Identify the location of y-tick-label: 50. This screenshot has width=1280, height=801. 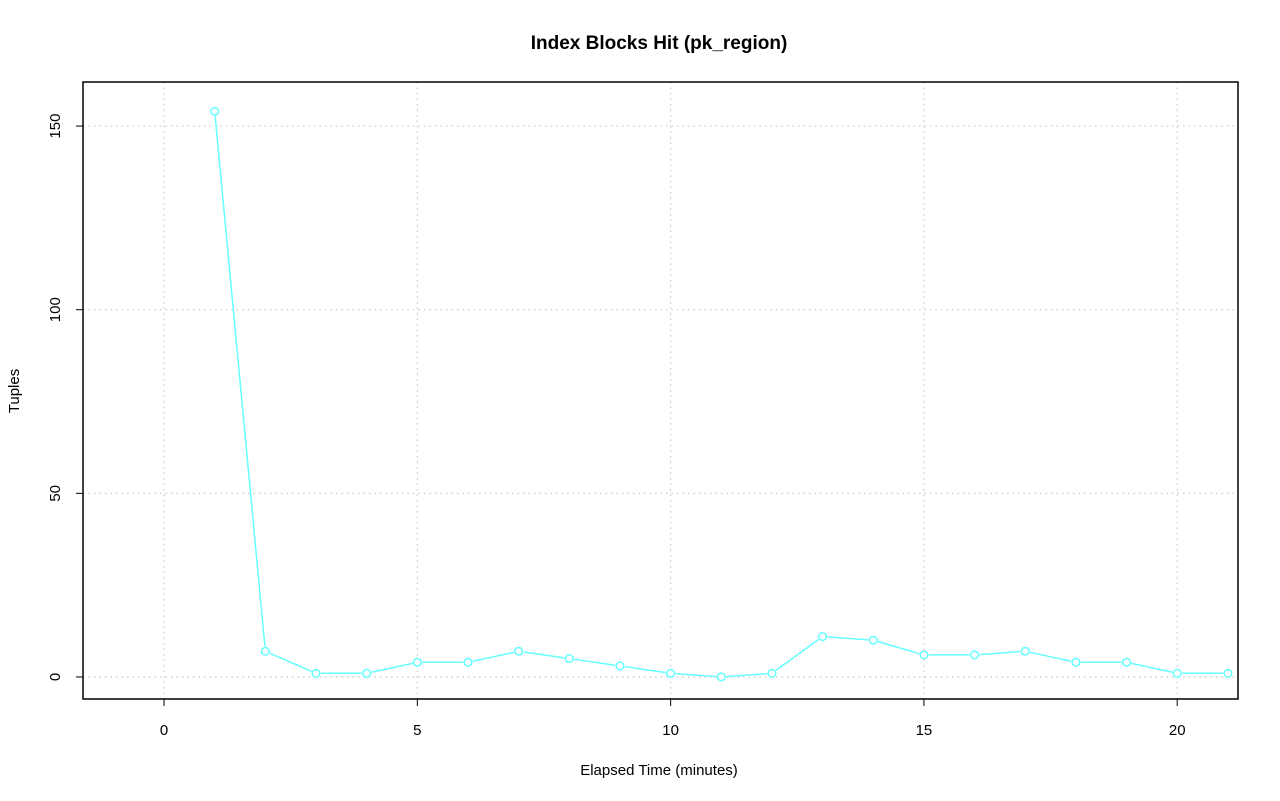
(55, 493).